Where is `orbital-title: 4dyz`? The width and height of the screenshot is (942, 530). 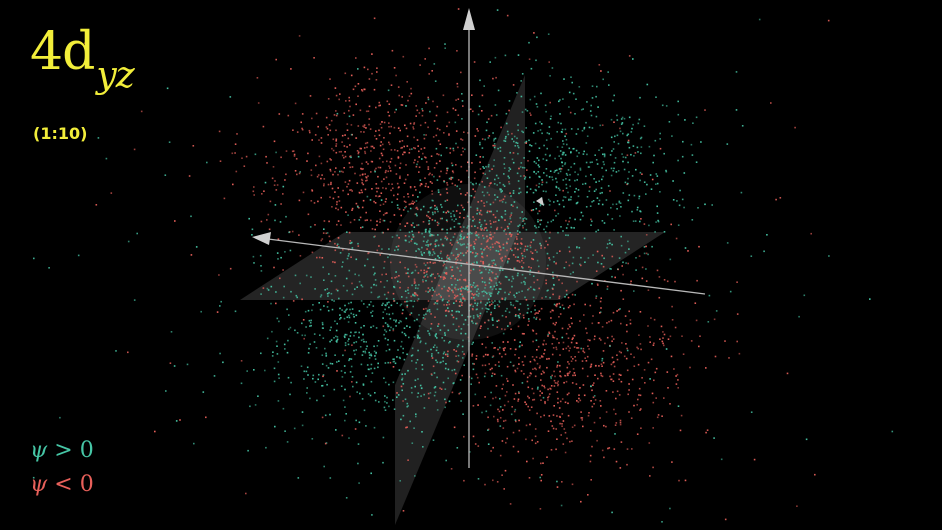 orbital-title: 4dyz is located at coordinates (82, 60).